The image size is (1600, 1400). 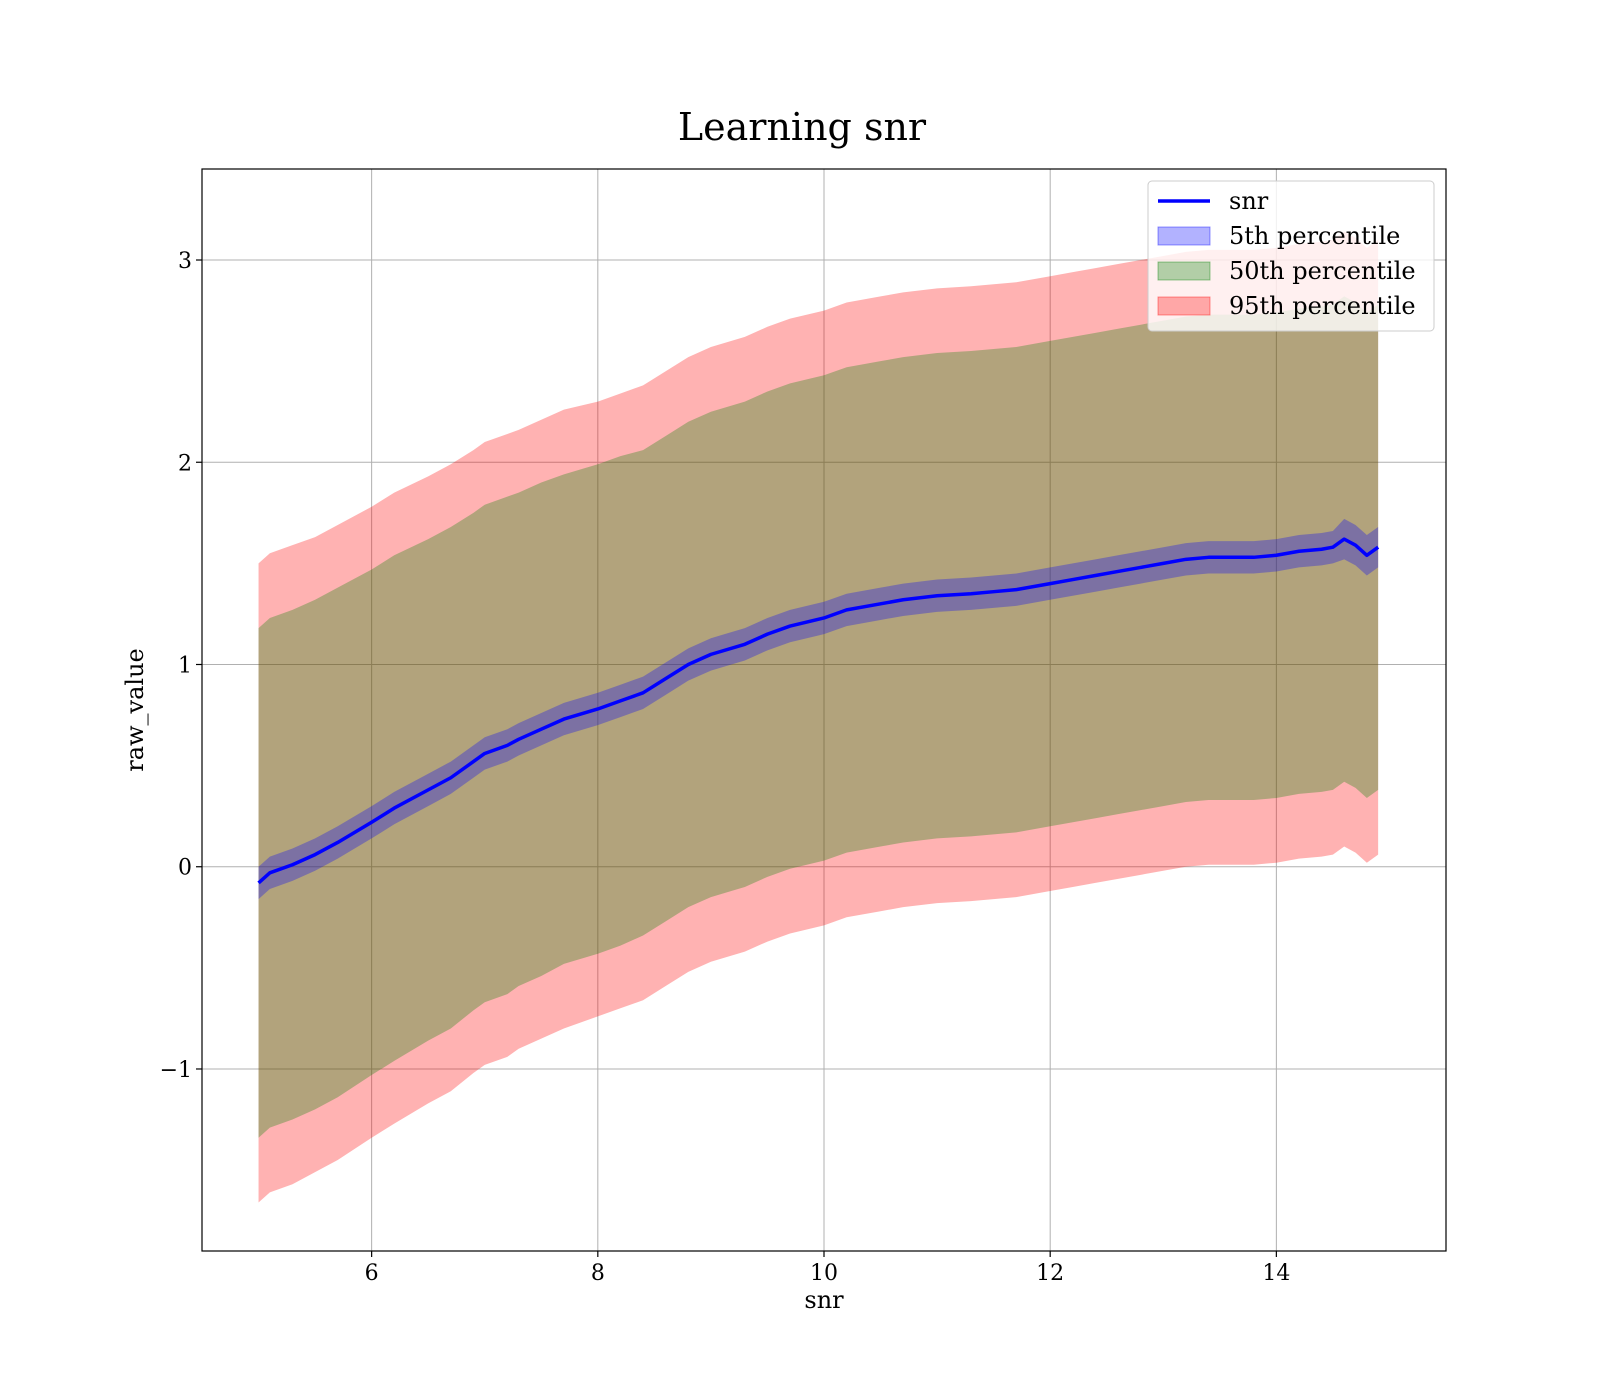 What do you see at coordinates (135, 710) in the screenshot?
I see `y-axis-label: raw_value` at bounding box center [135, 710].